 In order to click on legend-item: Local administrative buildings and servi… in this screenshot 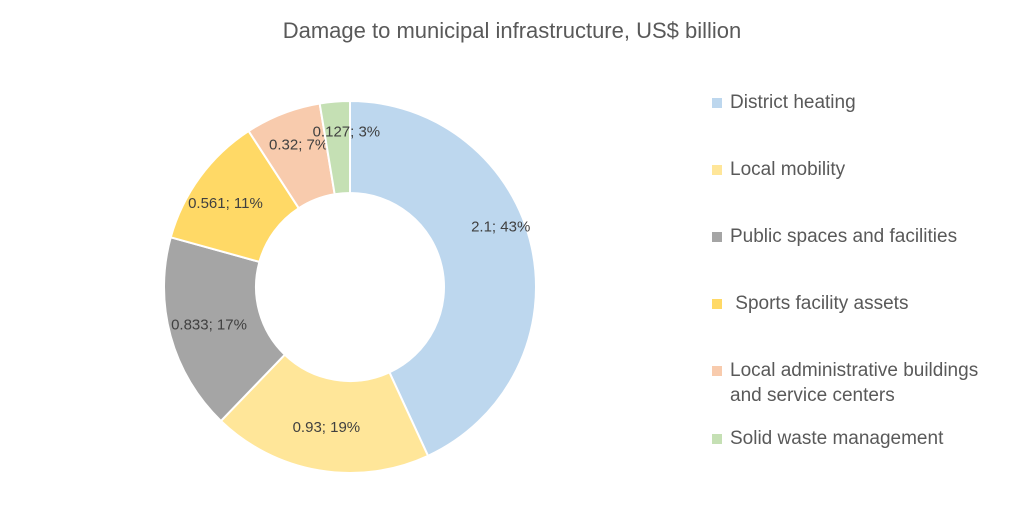, I will do `click(862, 383)`.